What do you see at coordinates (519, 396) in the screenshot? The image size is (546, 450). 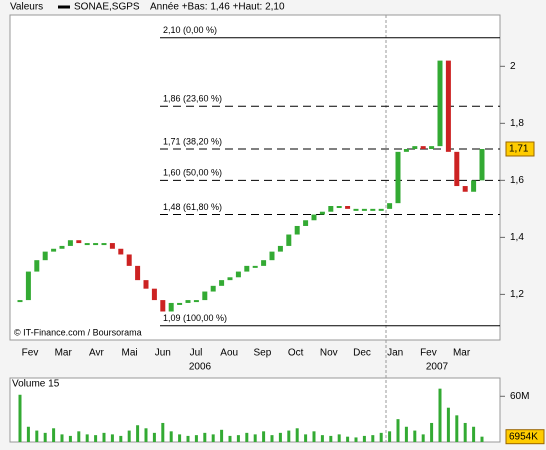 I see `y-tick-label: 60M` at bounding box center [519, 396].